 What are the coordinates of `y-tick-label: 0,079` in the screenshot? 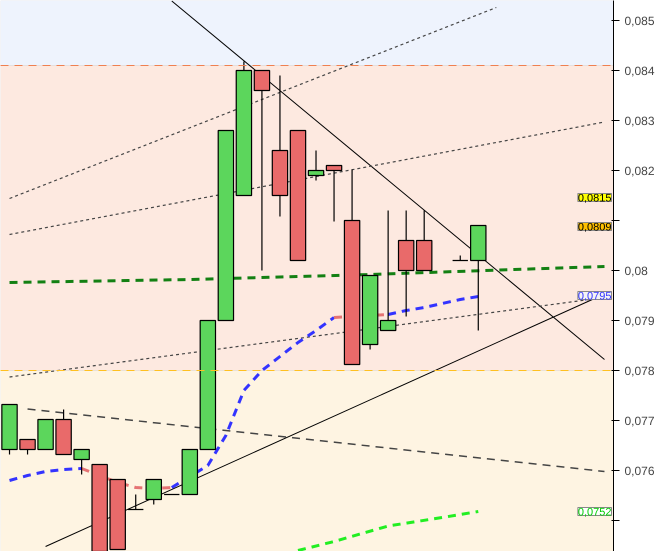 It's located at (639, 321).